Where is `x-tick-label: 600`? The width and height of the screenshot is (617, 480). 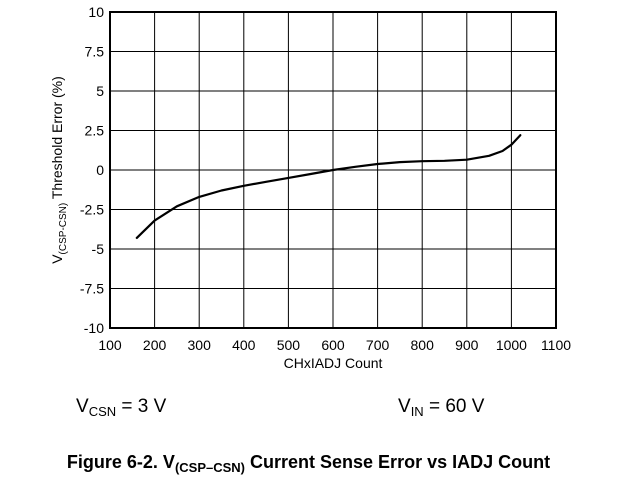
x-tick-label: 600 is located at coordinates (333, 345).